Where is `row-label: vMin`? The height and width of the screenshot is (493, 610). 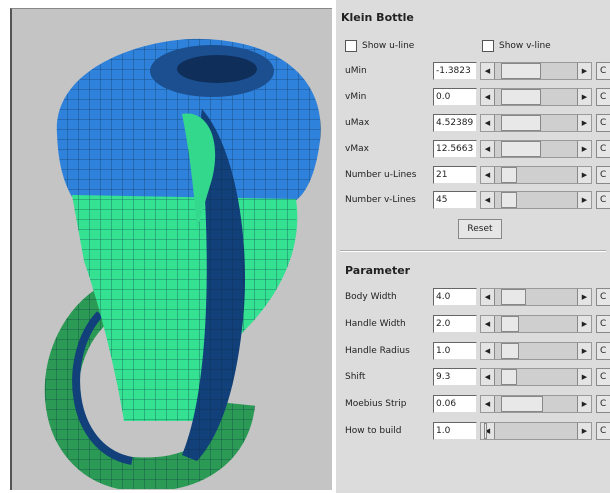
row-label: vMin is located at coordinates (356, 97).